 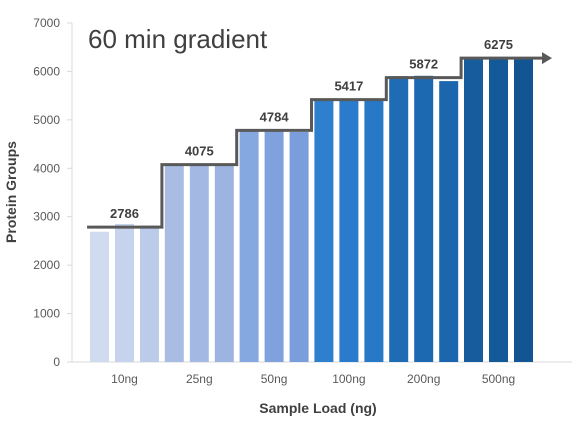 I want to click on y-tick-label: 7000, so click(x=46, y=23).